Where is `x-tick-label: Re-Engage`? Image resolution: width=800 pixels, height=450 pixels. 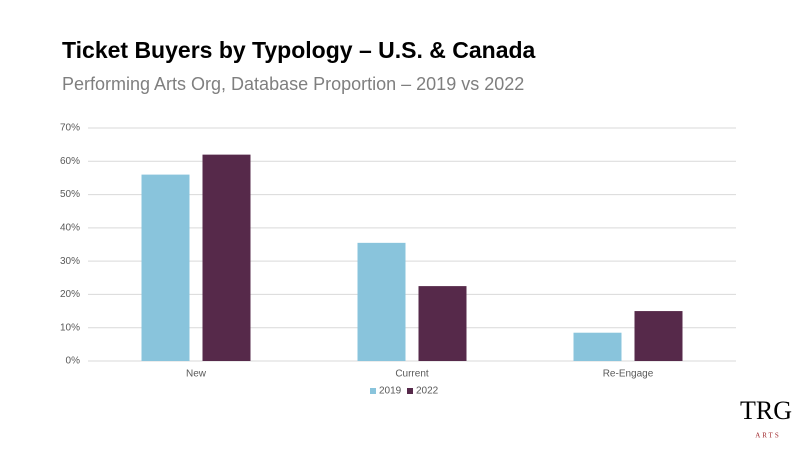
x-tick-label: Re-Engage is located at coordinates (628, 374).